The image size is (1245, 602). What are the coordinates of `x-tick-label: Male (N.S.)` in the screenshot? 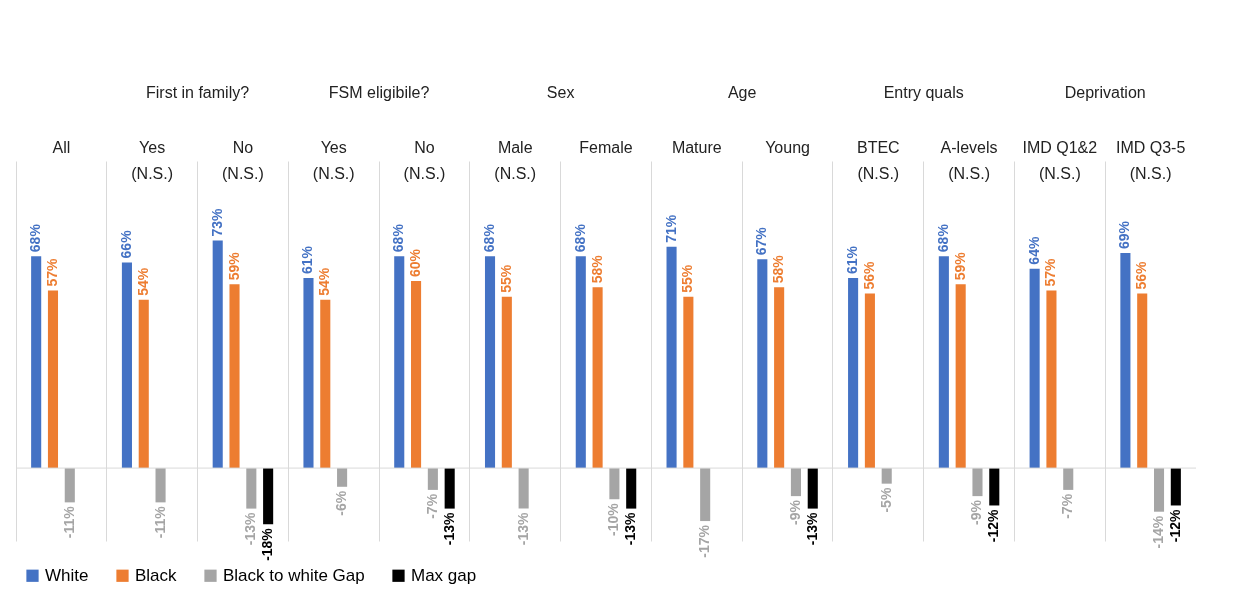 It's located at (515, 160).